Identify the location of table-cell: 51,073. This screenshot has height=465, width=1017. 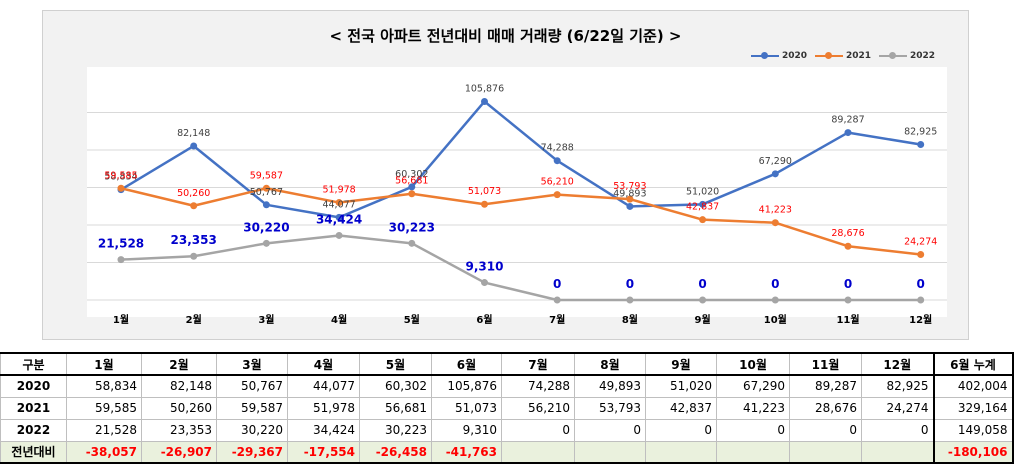
(466, 408).